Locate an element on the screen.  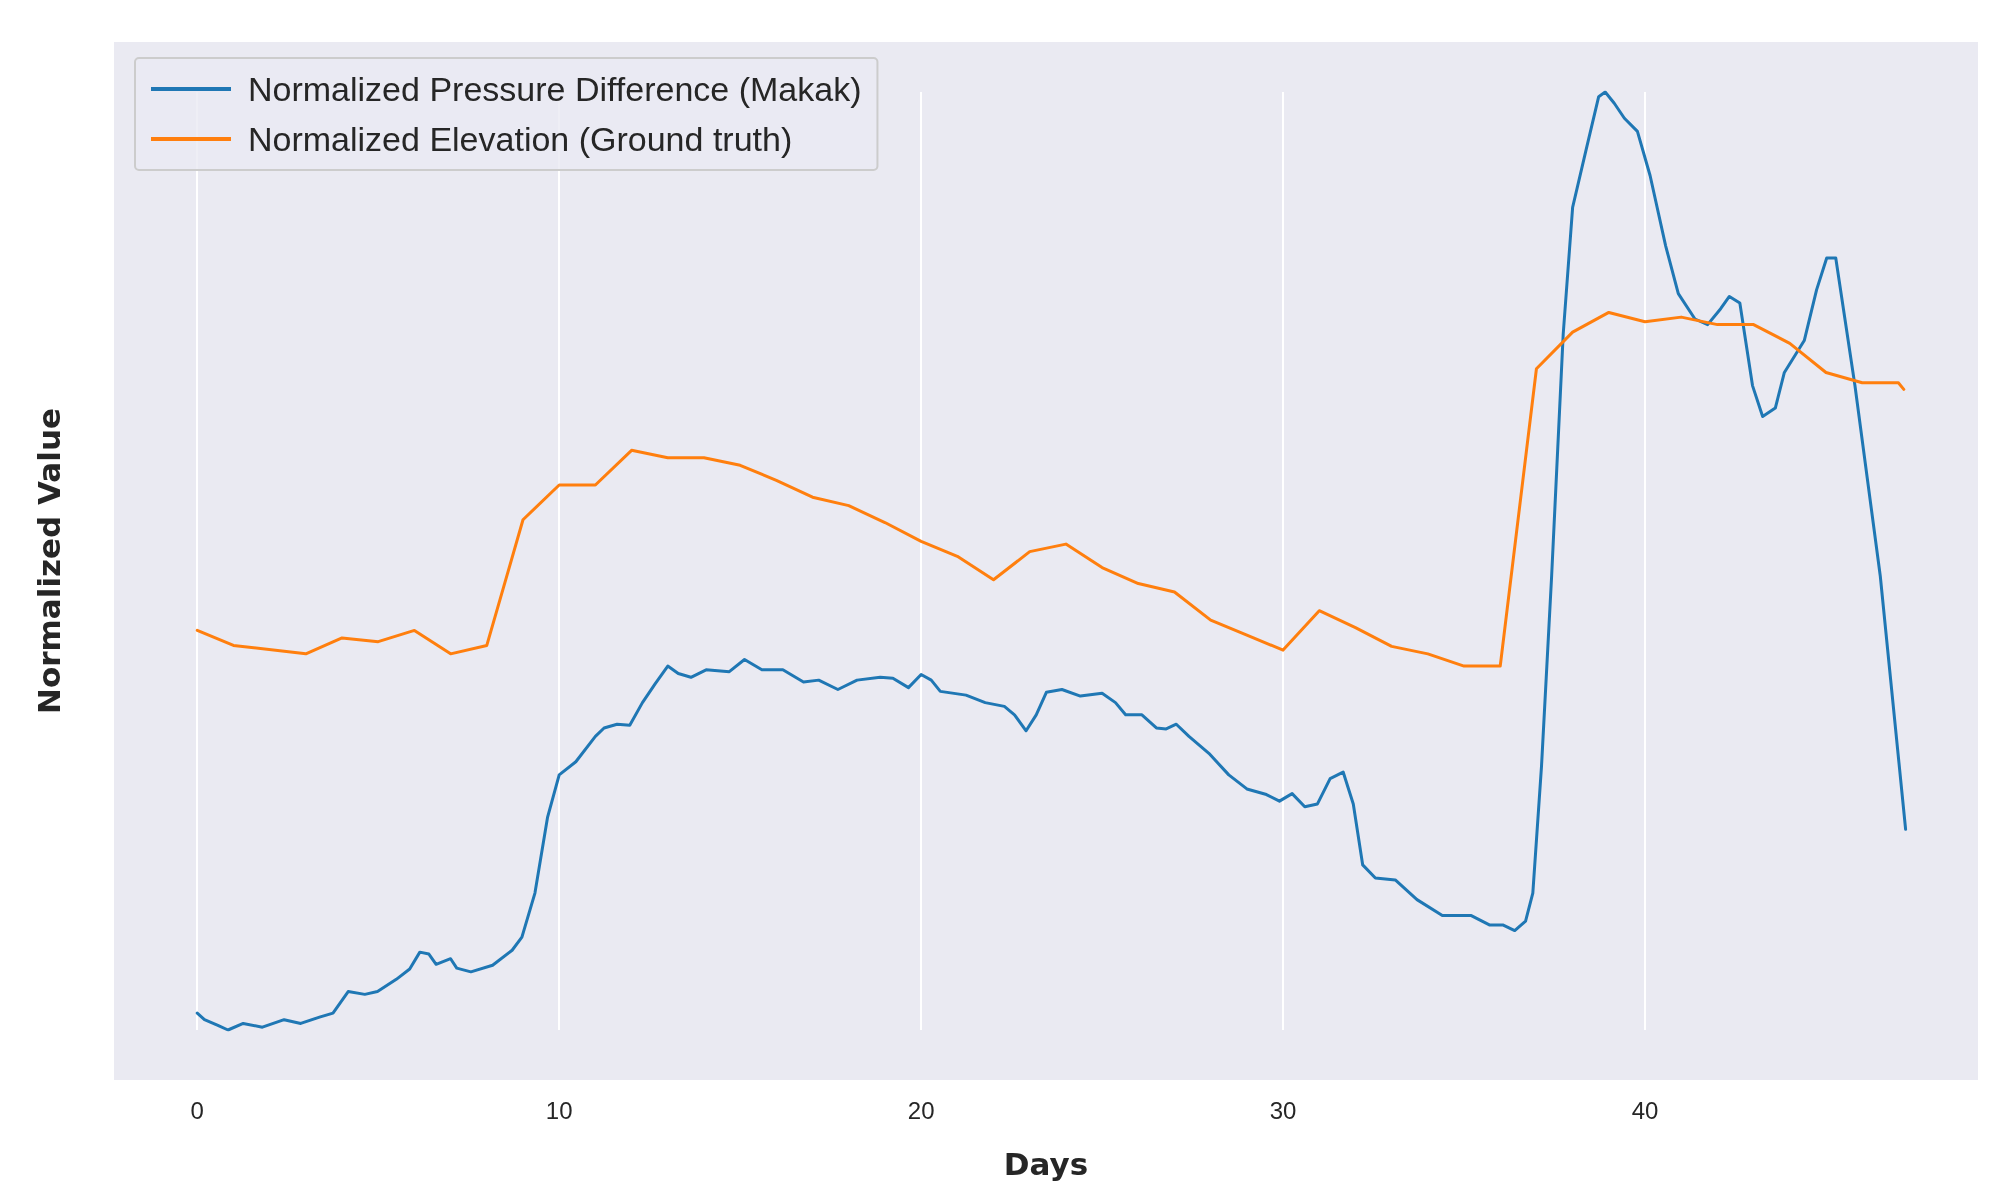
x-tick-label: 20 is located at coordinates (921, 1110).